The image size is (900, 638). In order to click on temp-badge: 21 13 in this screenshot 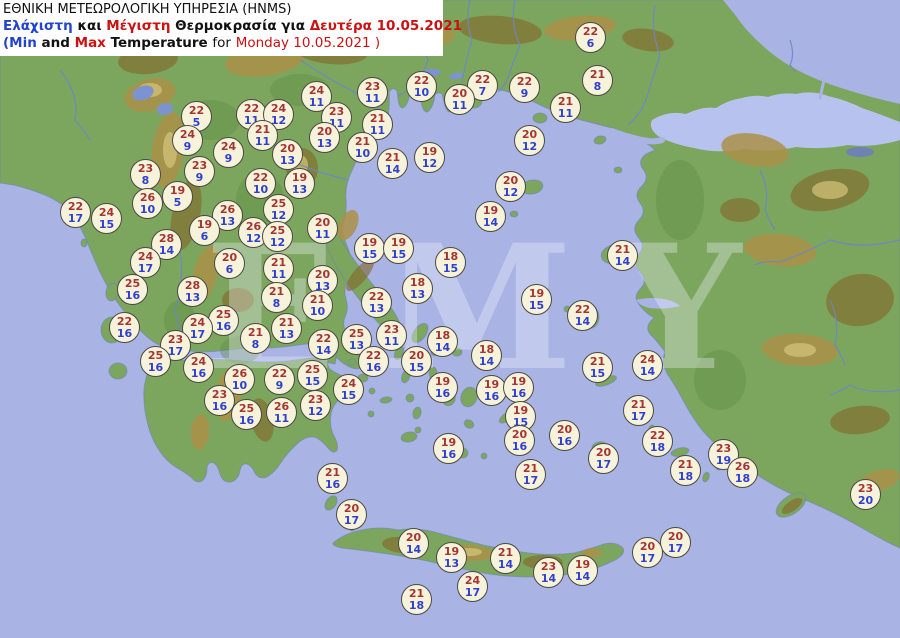, I will do `click(286, 328)`.